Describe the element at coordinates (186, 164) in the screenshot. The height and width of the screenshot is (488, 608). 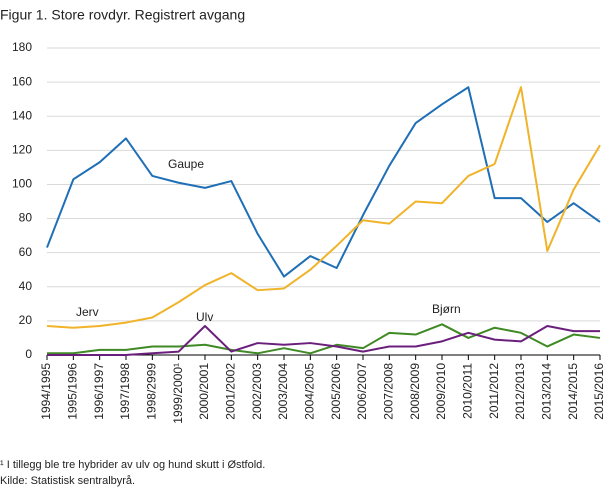
I see `series-label: Gaupe` at that location.